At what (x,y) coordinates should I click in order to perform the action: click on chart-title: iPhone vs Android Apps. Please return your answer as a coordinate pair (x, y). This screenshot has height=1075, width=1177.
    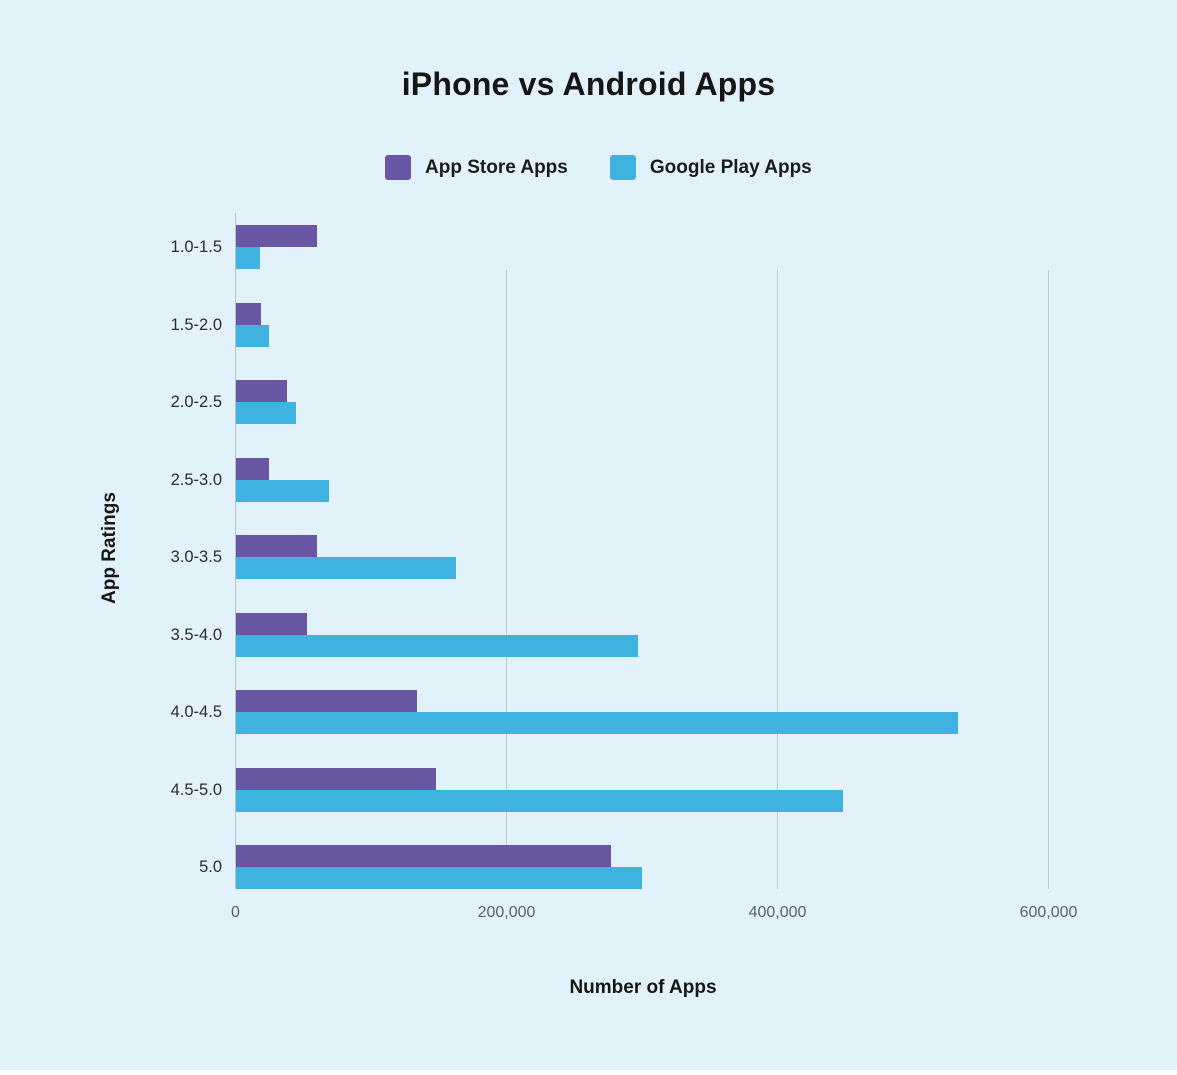
    Looking at the image, I should click on (588, 84).